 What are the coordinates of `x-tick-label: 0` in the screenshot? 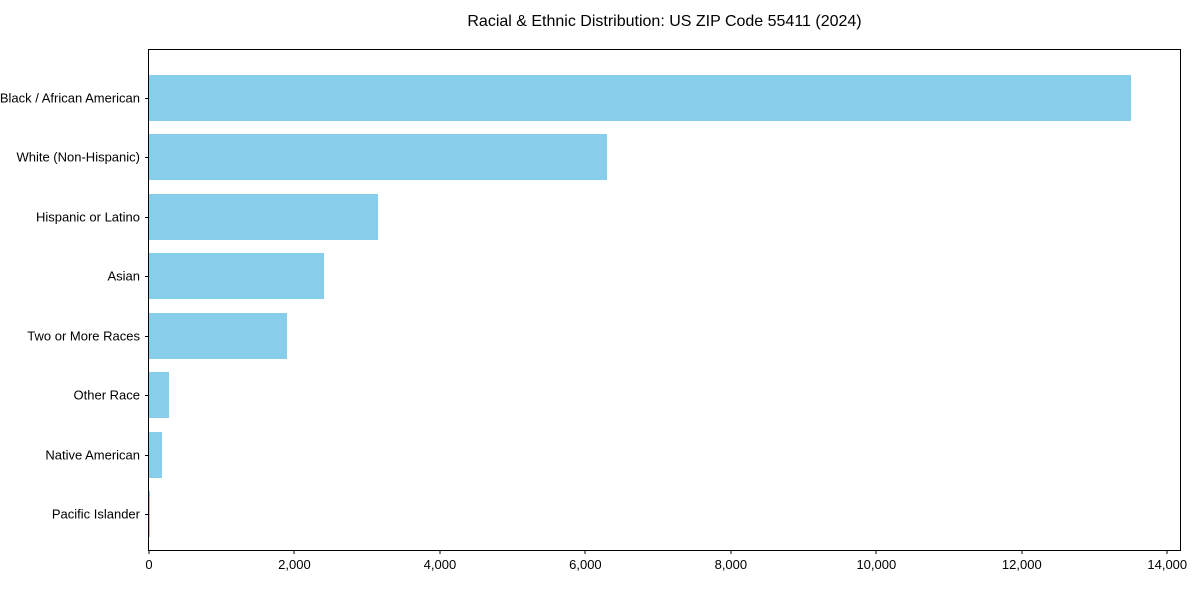 It's located at (149, 564).